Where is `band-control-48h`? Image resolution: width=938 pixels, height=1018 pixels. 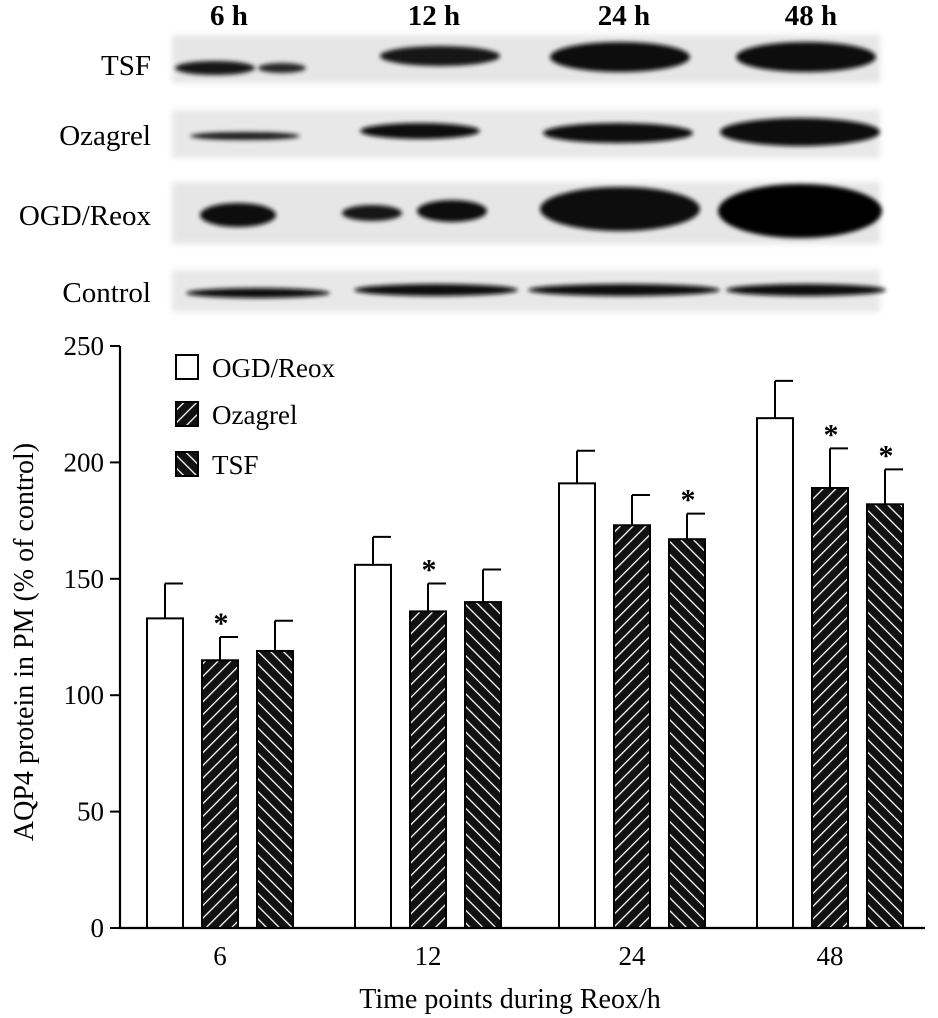
band-control-48h is located at coordinates (806, 290).